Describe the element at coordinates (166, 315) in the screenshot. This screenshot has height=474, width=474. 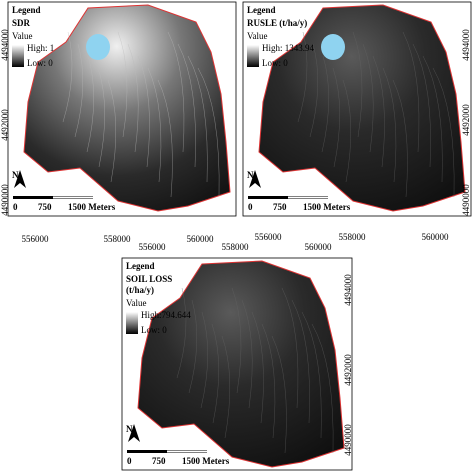
I see `legend-high: High:794.644` at that location.